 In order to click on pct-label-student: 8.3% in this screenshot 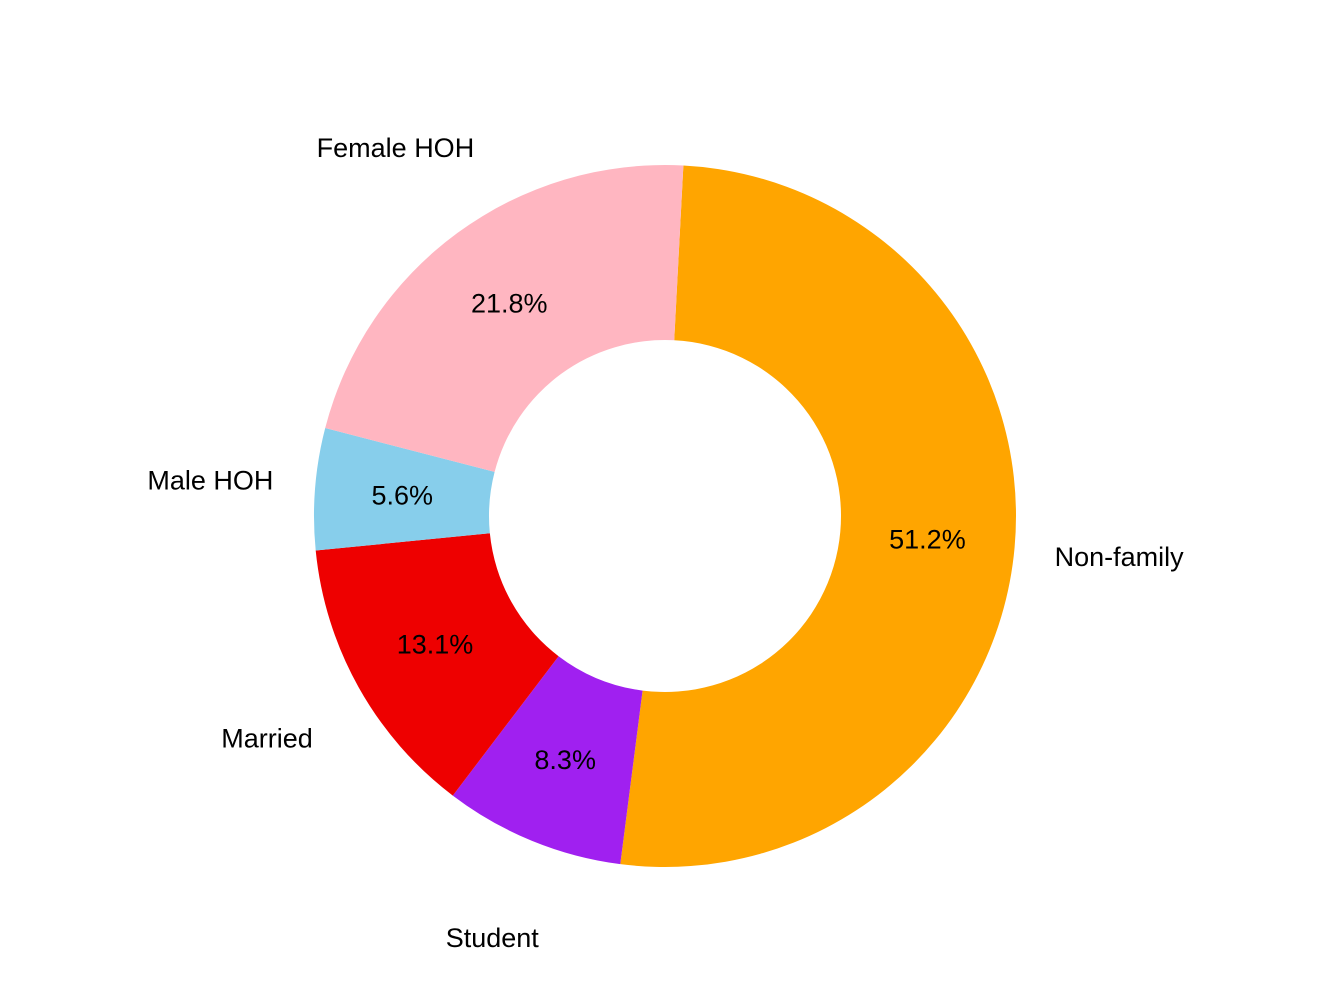, I will do `click(565, 760)`.